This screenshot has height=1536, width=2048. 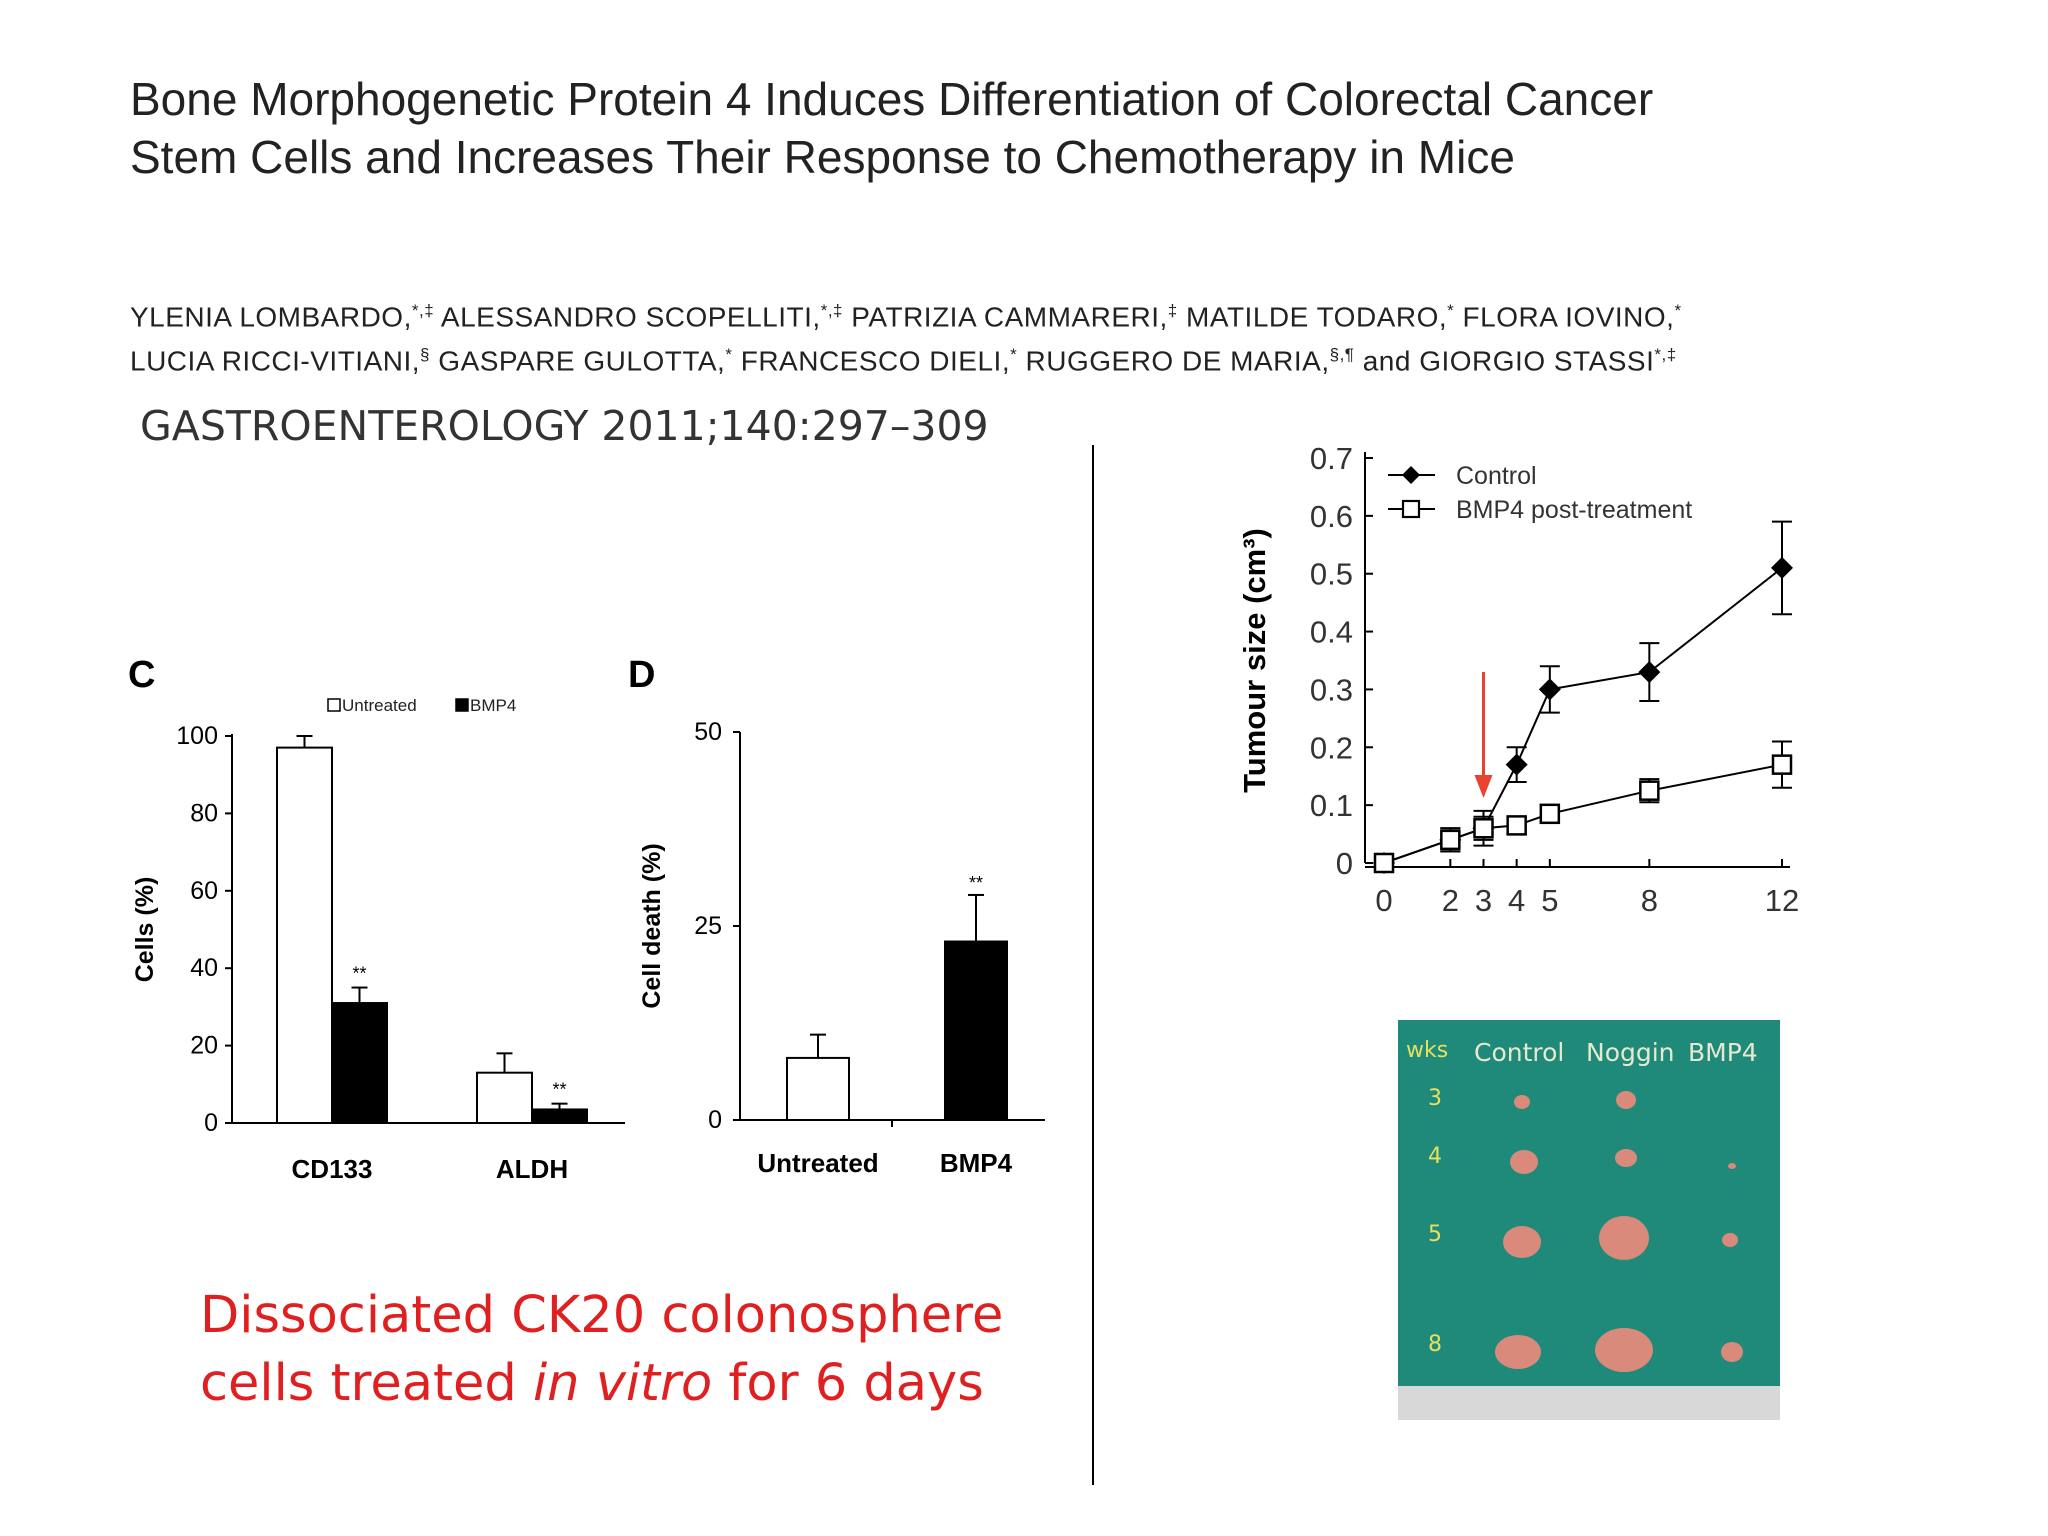 I want to click on y-axis-label: Cells (%), so click(x=145, y=930).